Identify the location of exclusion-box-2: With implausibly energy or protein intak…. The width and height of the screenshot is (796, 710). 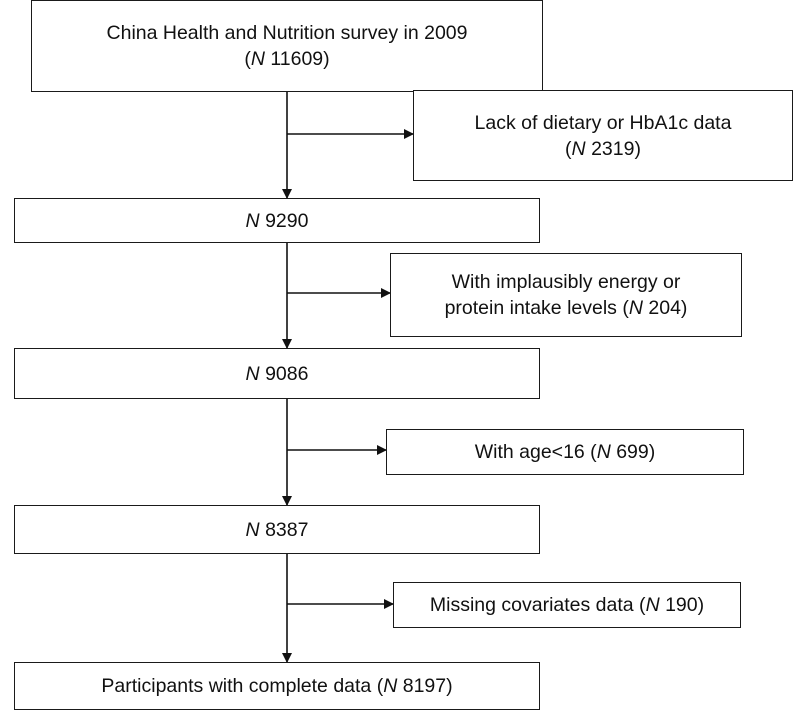
(566, 295).